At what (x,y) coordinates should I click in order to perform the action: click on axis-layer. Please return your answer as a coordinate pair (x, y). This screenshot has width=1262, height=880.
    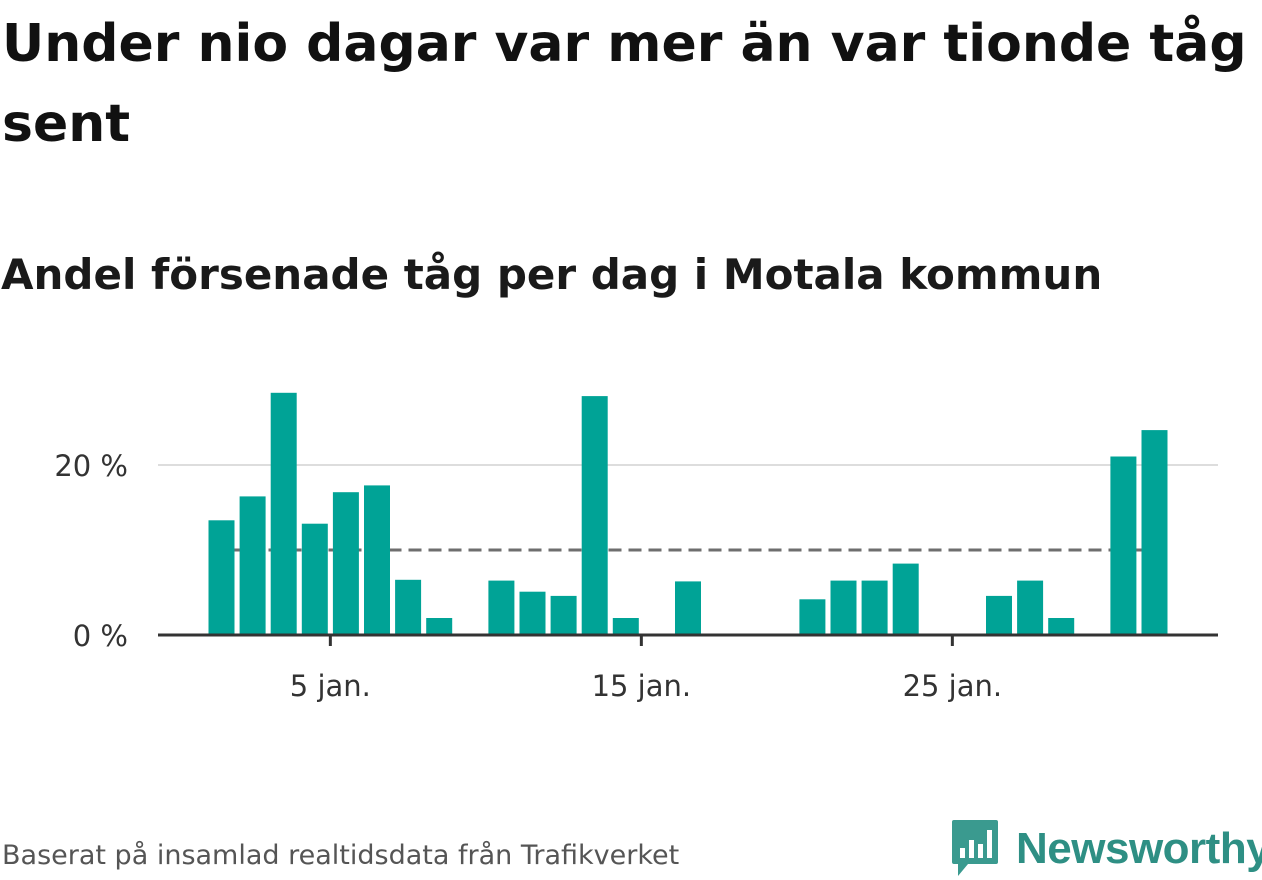
    Looking at the image, I should click on (688, 639).